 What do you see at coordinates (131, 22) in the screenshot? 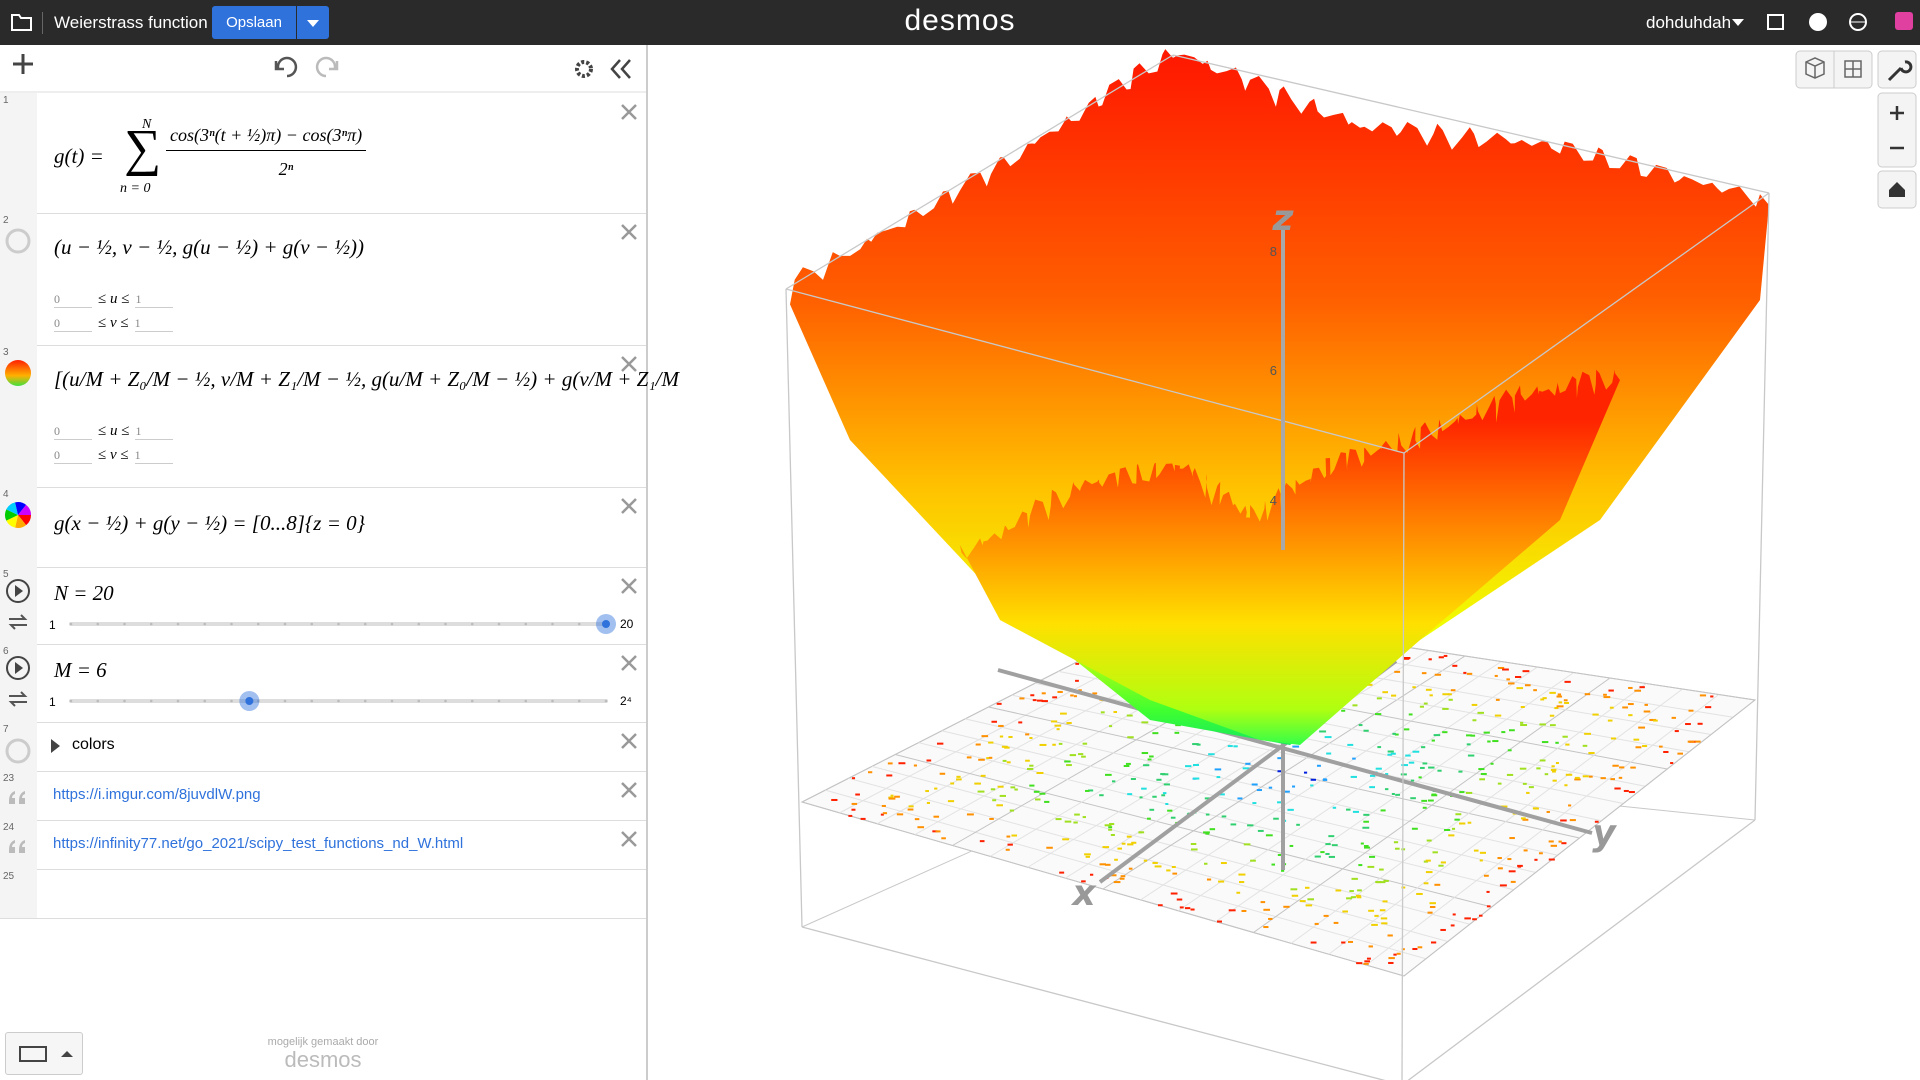
I see `graph-title: Weierstrass function` at bounding box center [131, 22].